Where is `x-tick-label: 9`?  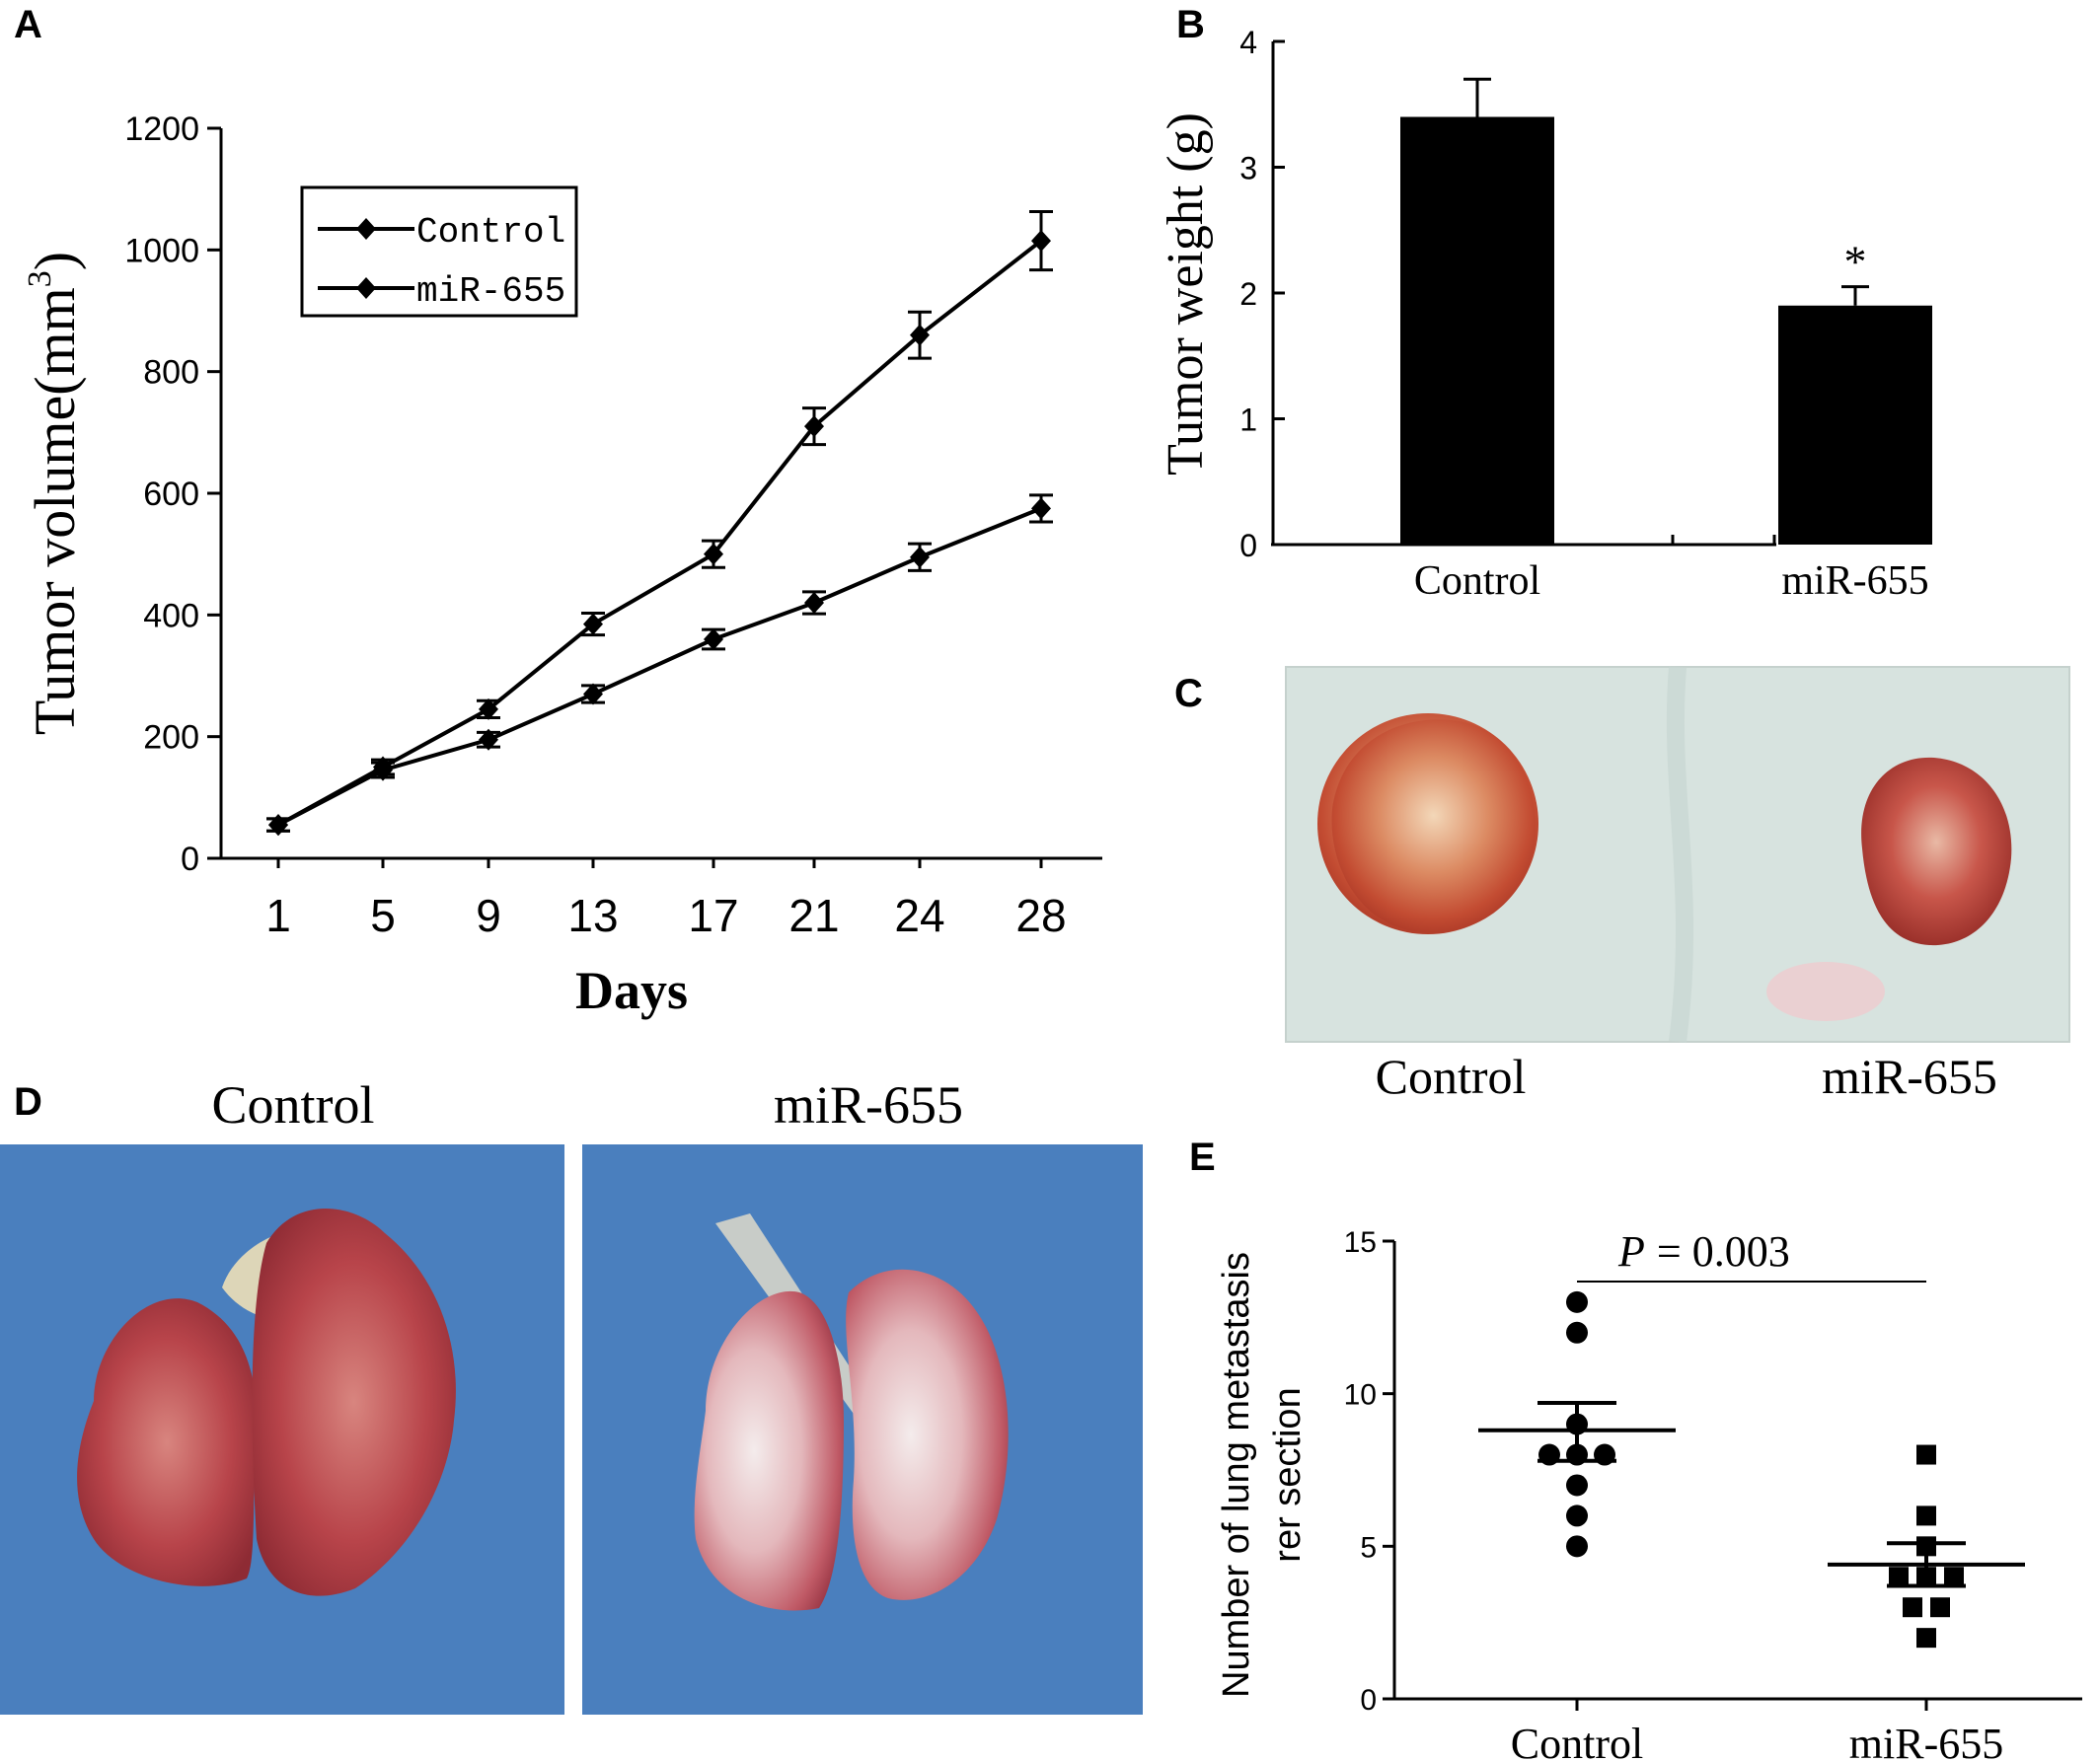
x-tick-label: 9 is located at coordinates (488, 916).